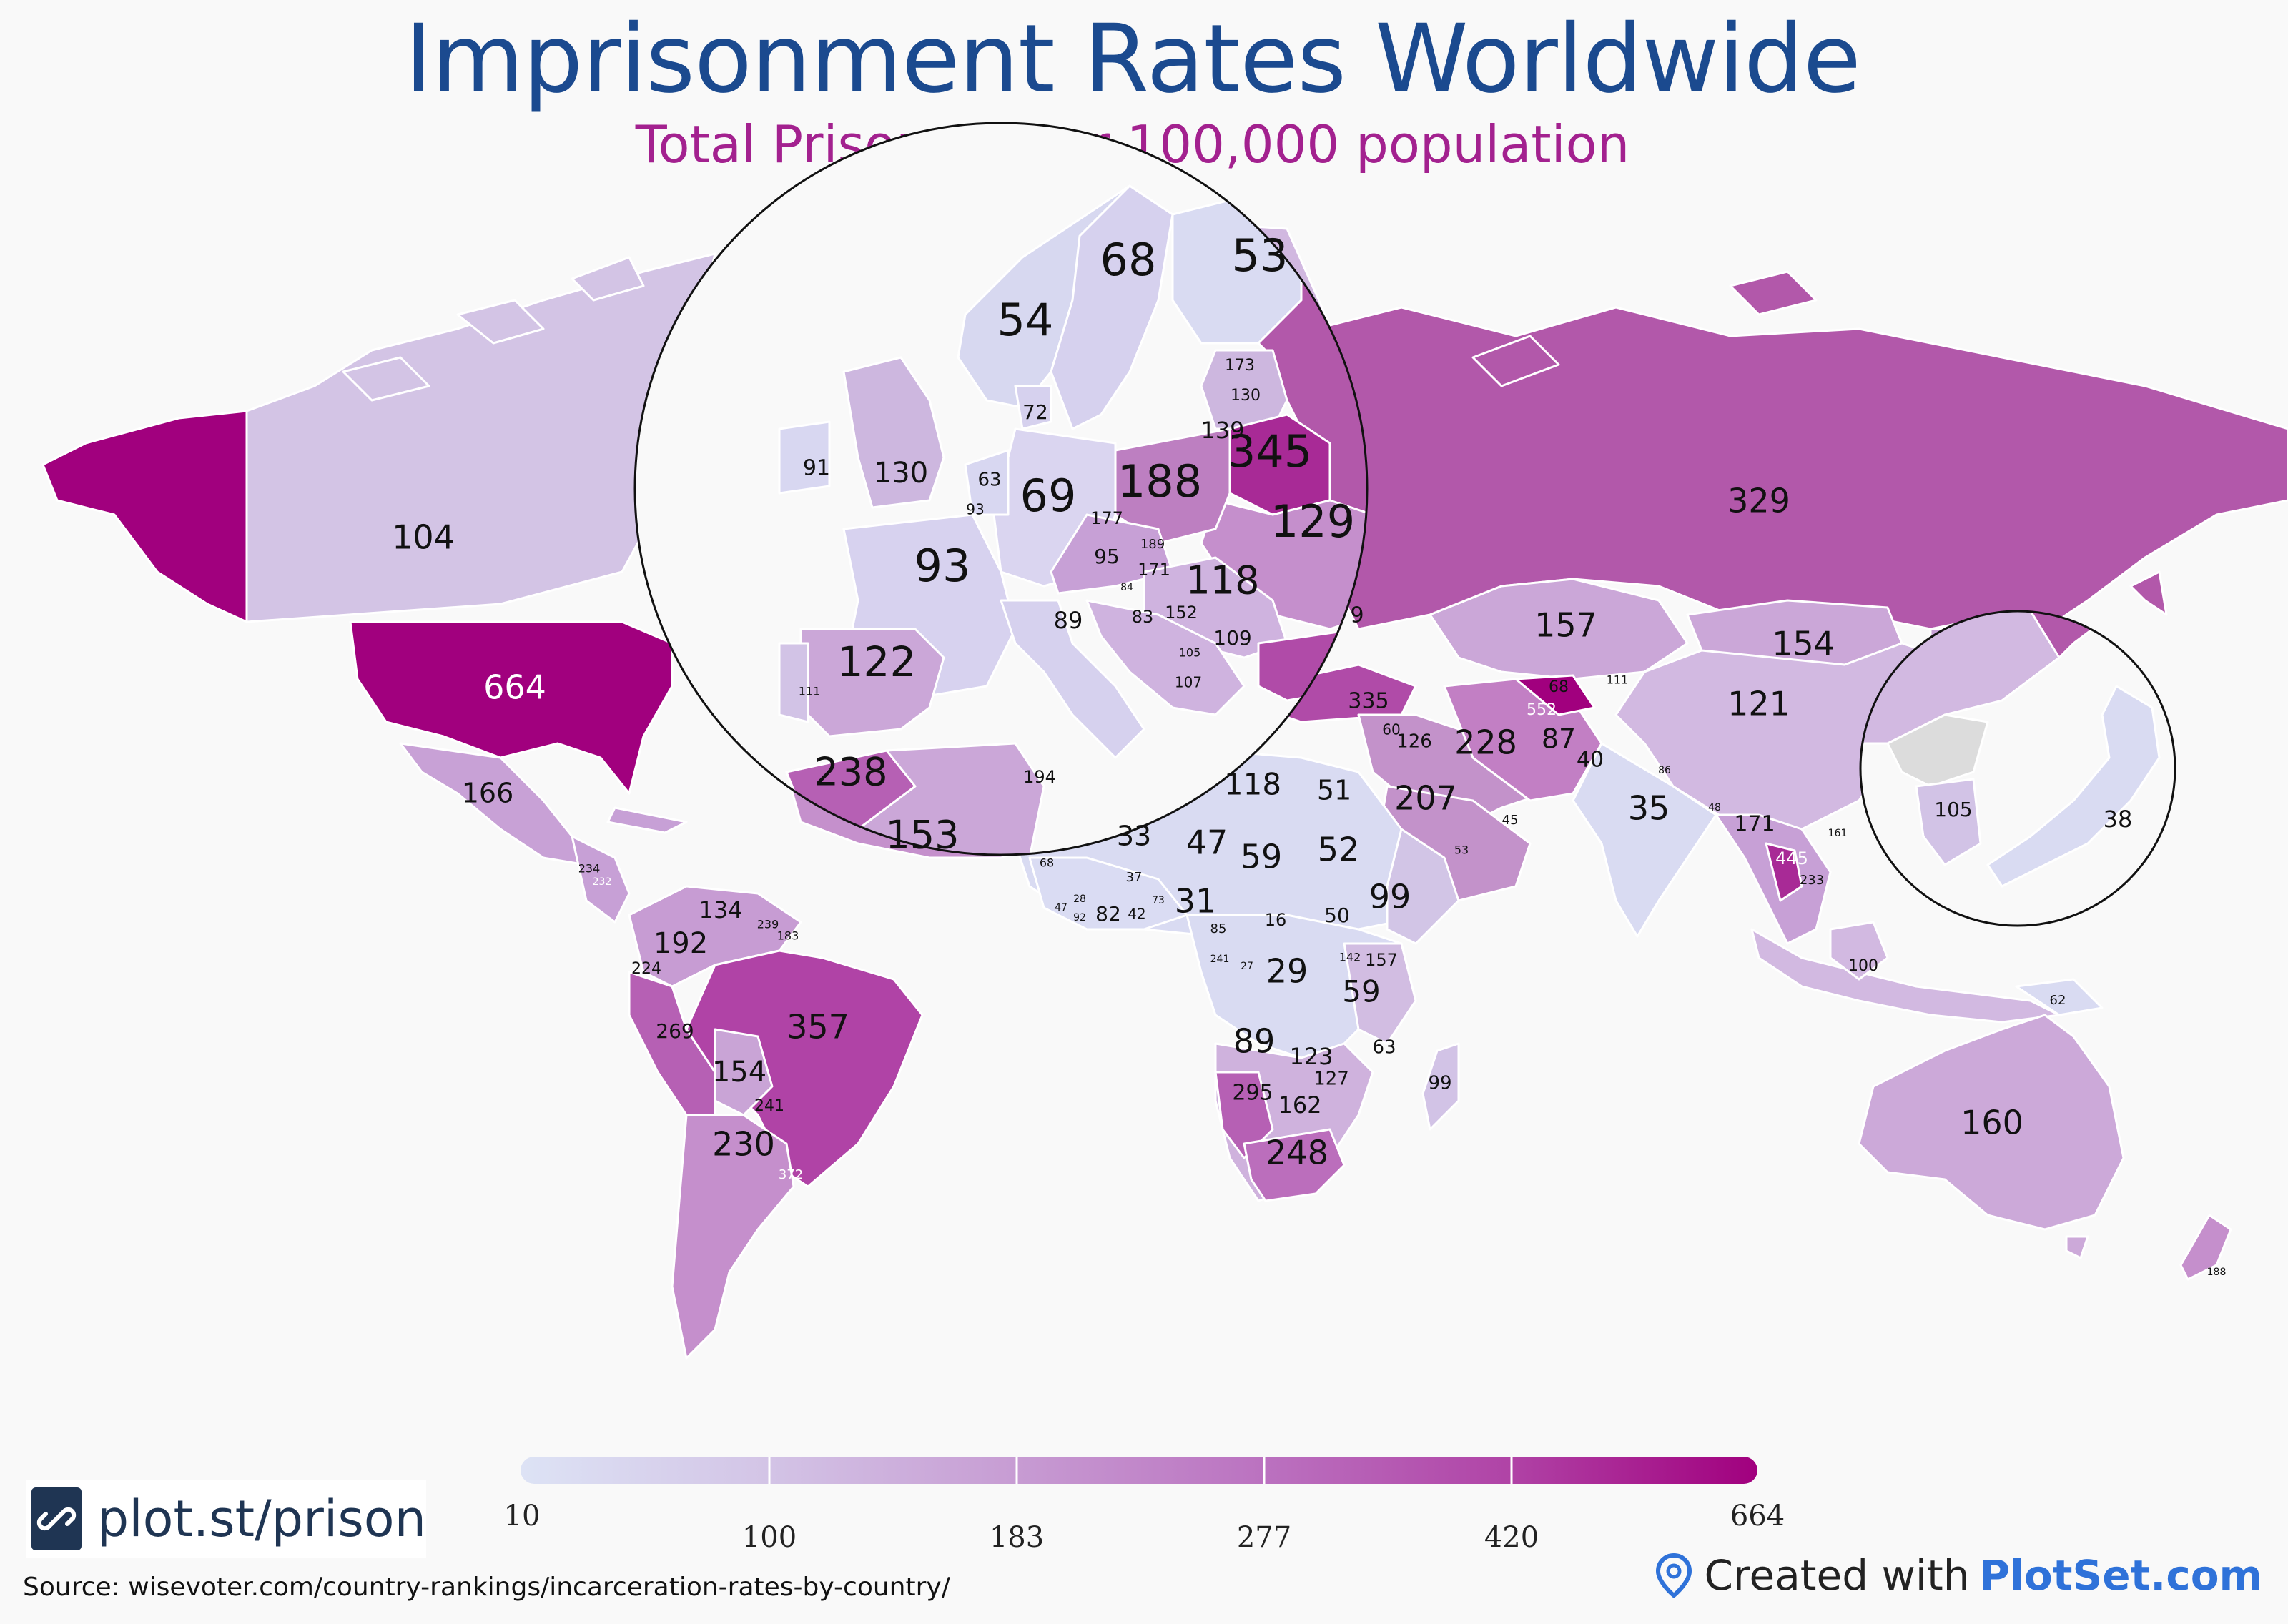 The width and height of the screenshot is (2288, 1624). I want to click on label-united-states: 664, so click(514, 688).